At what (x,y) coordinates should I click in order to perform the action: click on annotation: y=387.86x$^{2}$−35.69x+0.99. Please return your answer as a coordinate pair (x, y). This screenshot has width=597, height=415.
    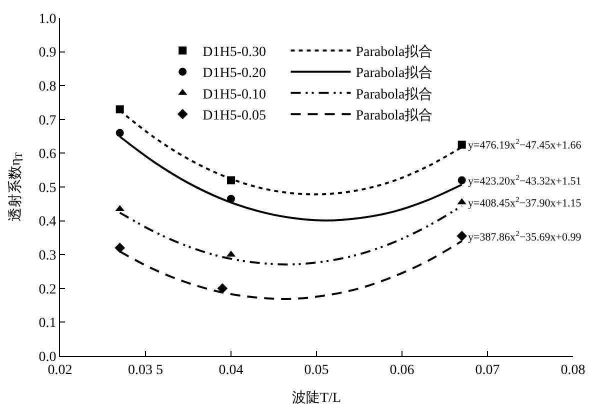
    Looking at the image, I should click on (525, 236).